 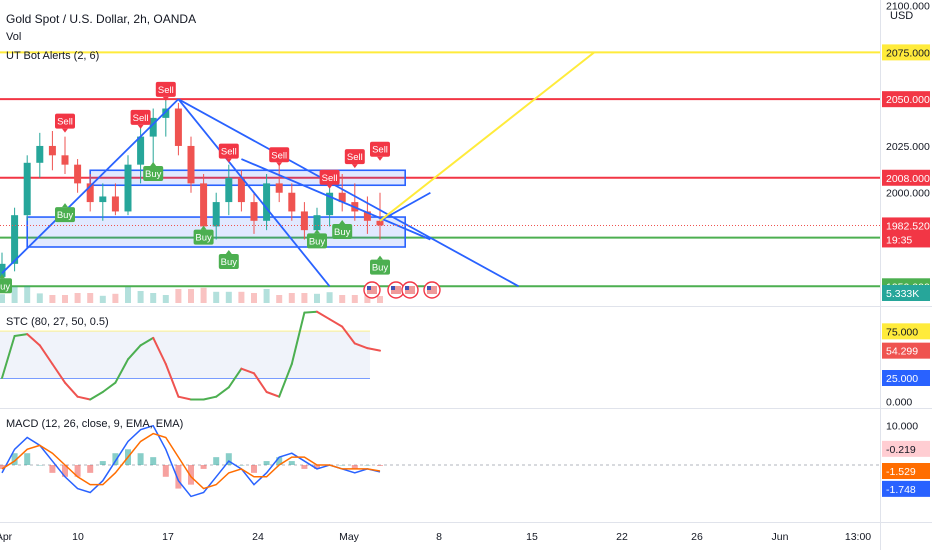 What do you see at coordinates (902, 352) in the screenshot?
I see `axis-tag-label: 54.299` at bounding box center [902, 352].